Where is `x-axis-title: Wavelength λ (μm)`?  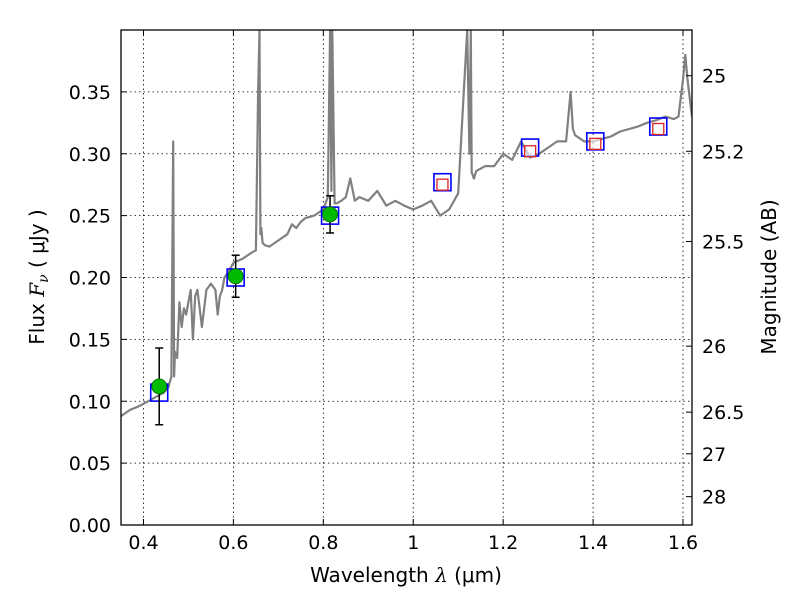 x-axis-title: Wavelength λ (μm) is located at coordinates (406, 575).